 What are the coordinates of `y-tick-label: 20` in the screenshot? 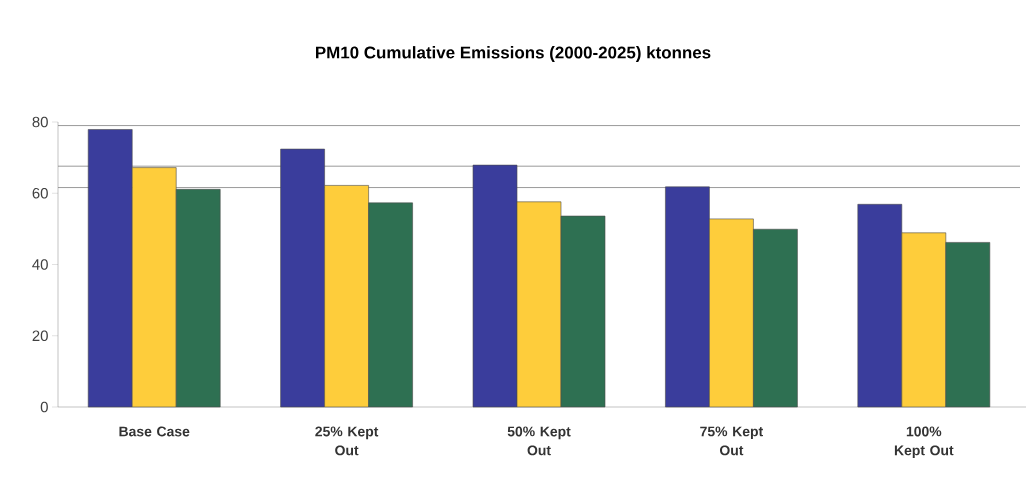 It's located at (40, 336).